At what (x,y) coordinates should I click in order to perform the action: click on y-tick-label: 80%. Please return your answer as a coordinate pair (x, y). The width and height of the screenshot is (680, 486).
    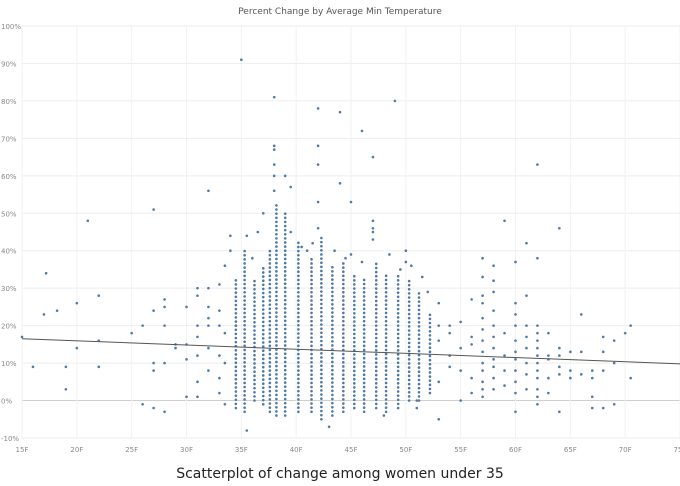
    Looking at the image, I should click on (9, 102).